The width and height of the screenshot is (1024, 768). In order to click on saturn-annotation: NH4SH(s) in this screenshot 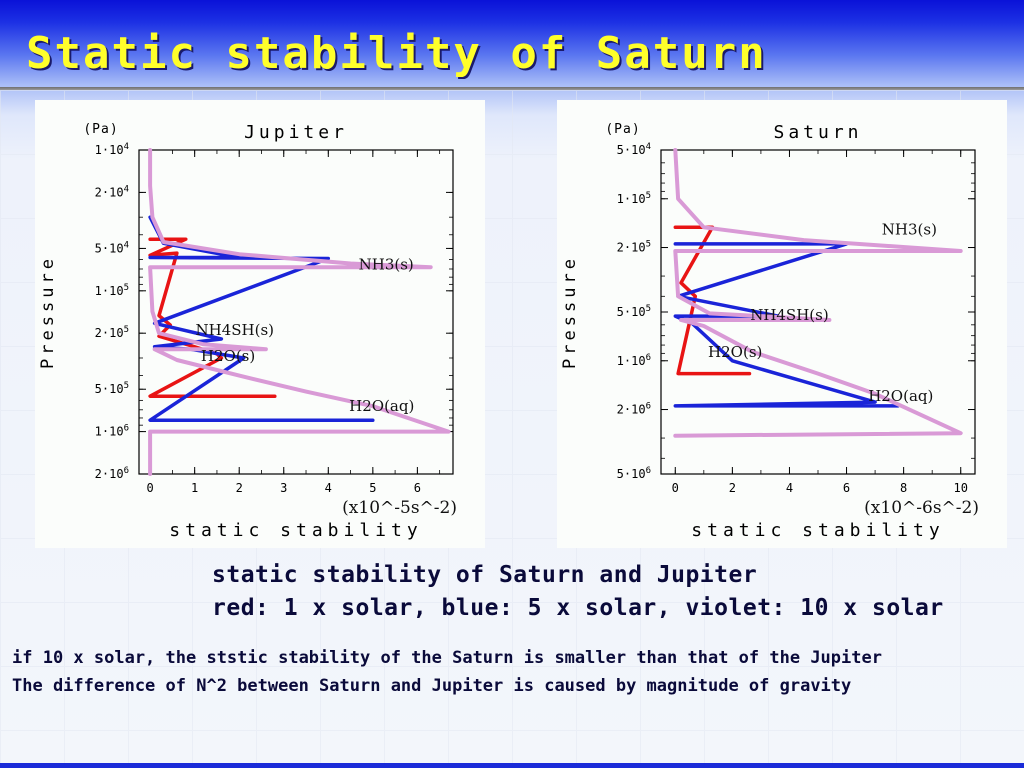, I will do `click(789, 315)`.